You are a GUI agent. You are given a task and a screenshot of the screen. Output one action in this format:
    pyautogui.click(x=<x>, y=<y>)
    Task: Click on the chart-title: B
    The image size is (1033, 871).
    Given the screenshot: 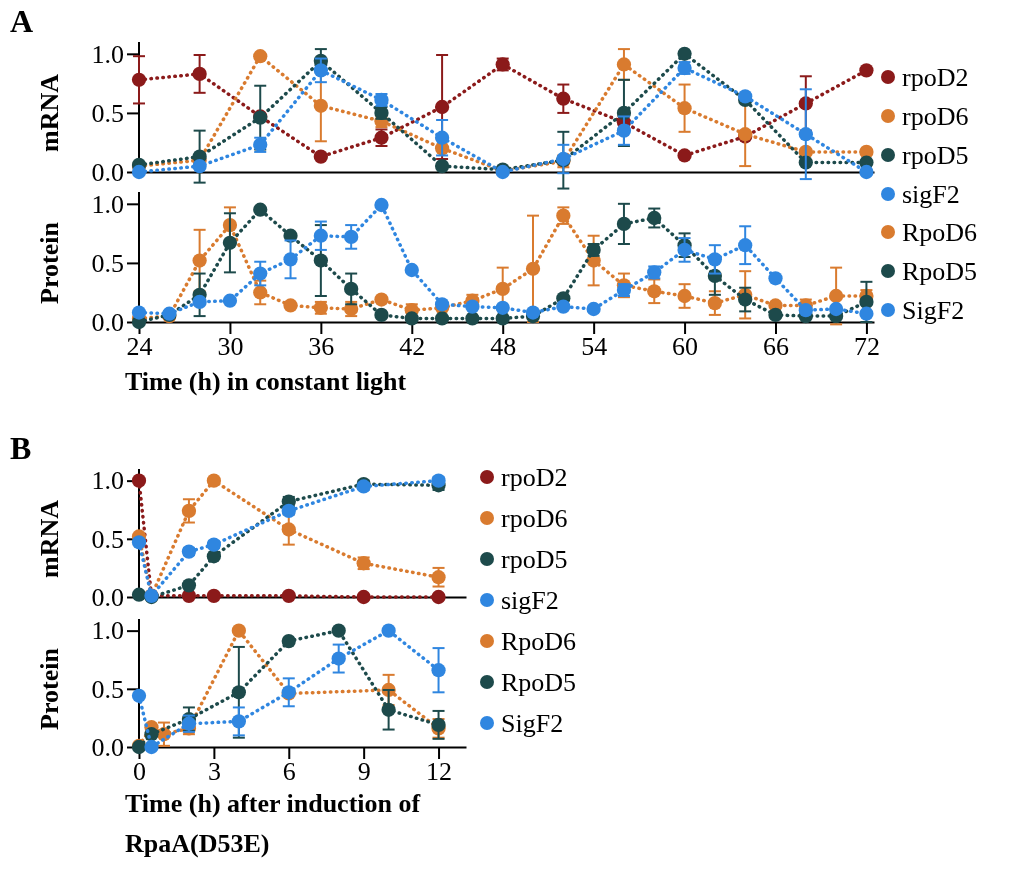 What is the action you would take?
    pyautogui.click(x=21, y=448)
    